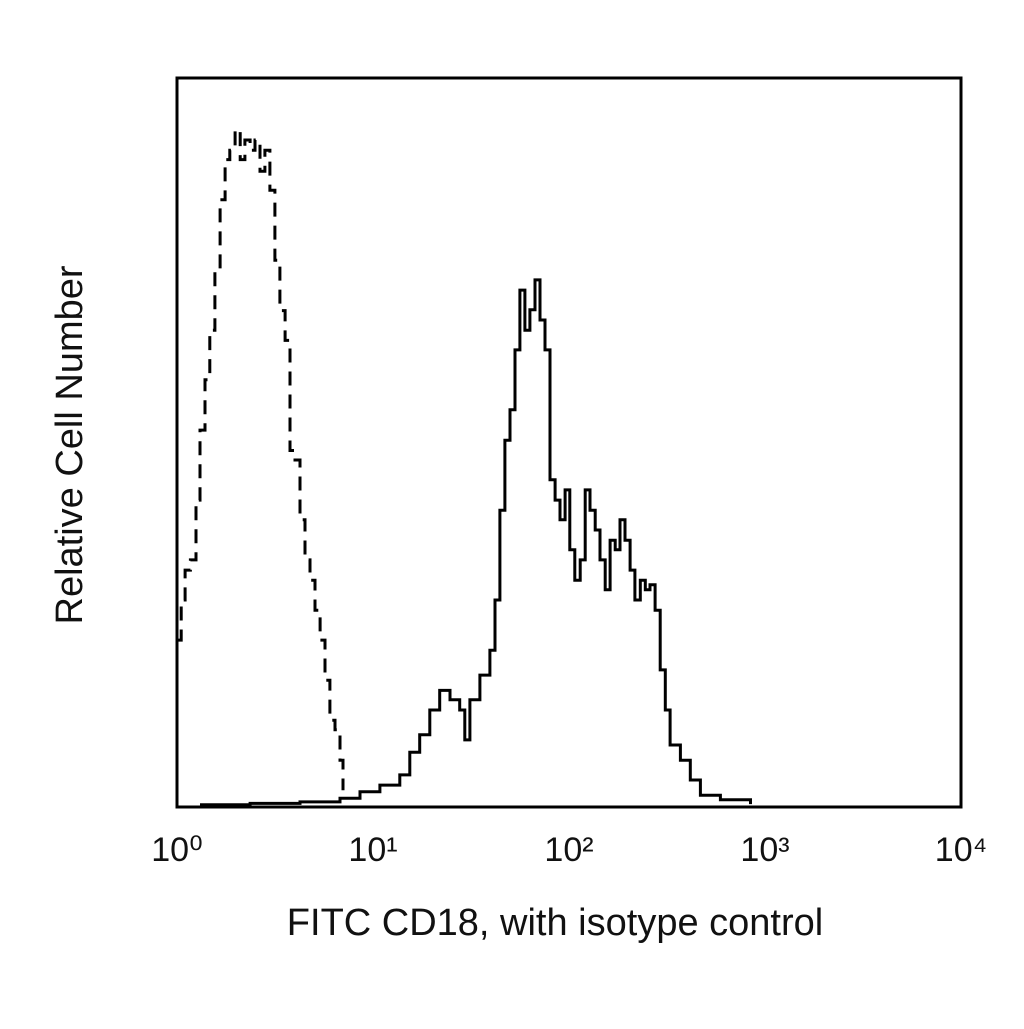  Describe the element at coordinates (568, 850) in the screenshot. I see `x-tick-label: 10²` at that location.